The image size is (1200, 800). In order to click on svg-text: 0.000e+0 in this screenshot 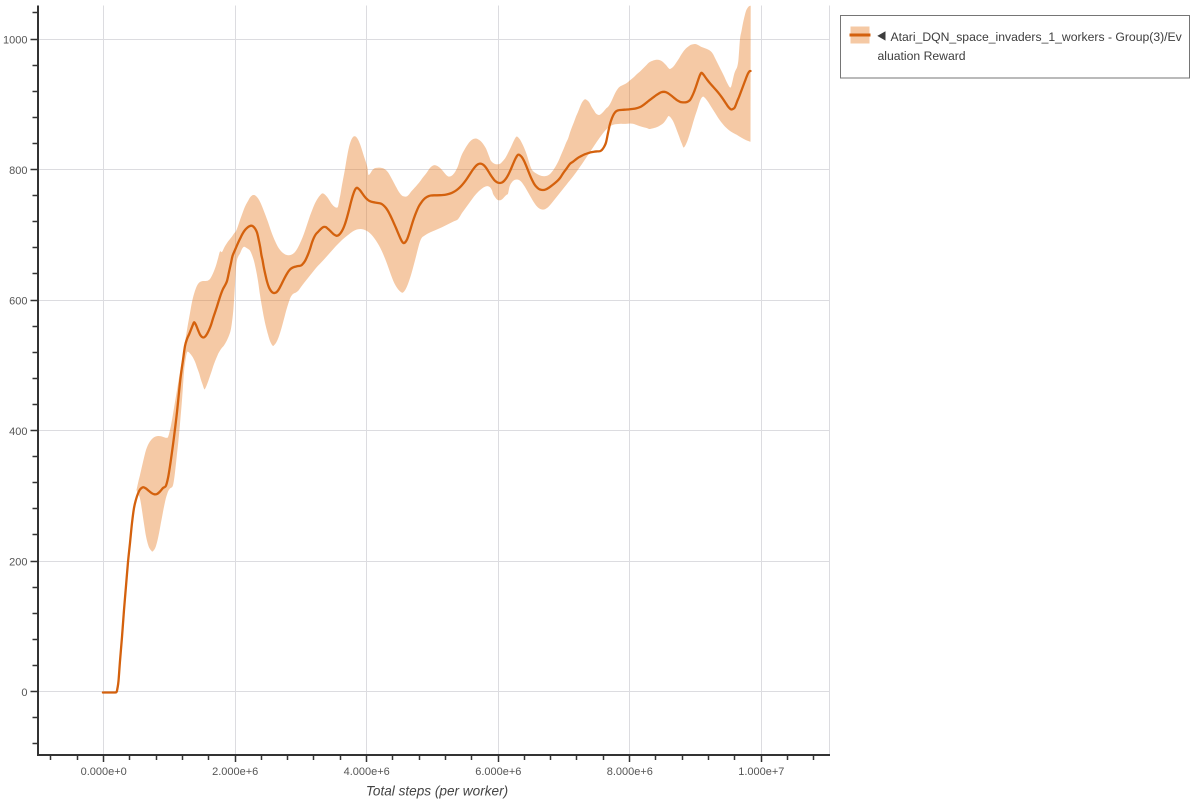, I will do `click(104, 772)`.